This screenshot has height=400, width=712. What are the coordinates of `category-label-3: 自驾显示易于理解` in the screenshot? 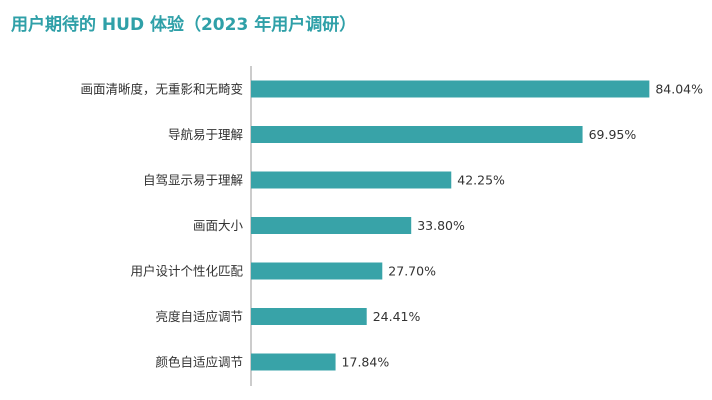 It's located at (193, 180).